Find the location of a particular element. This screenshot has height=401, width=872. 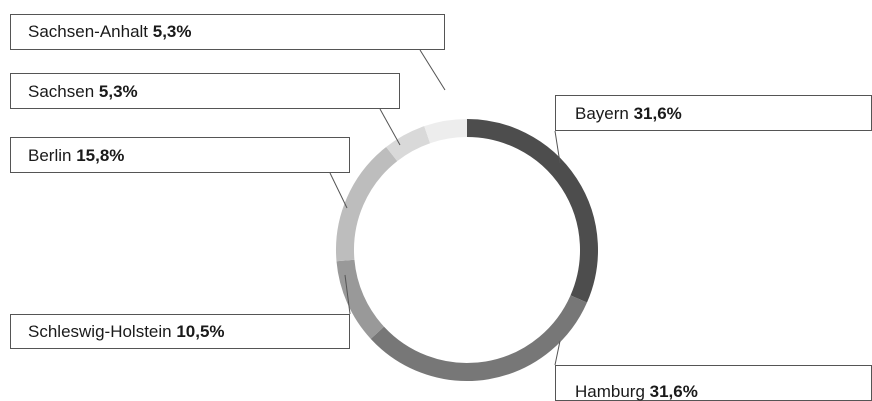

leader-line-bayern is located at coordinates (557, 147).